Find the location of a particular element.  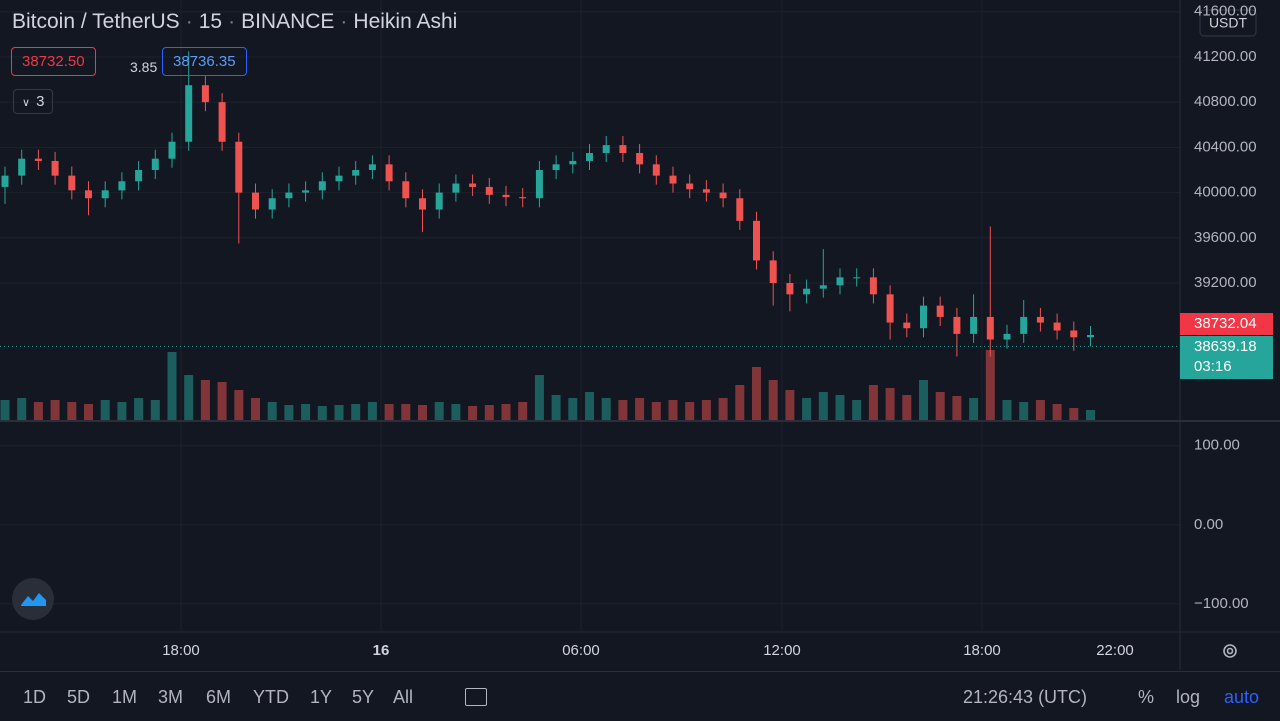

gear is located at coordinates (1230, 651).